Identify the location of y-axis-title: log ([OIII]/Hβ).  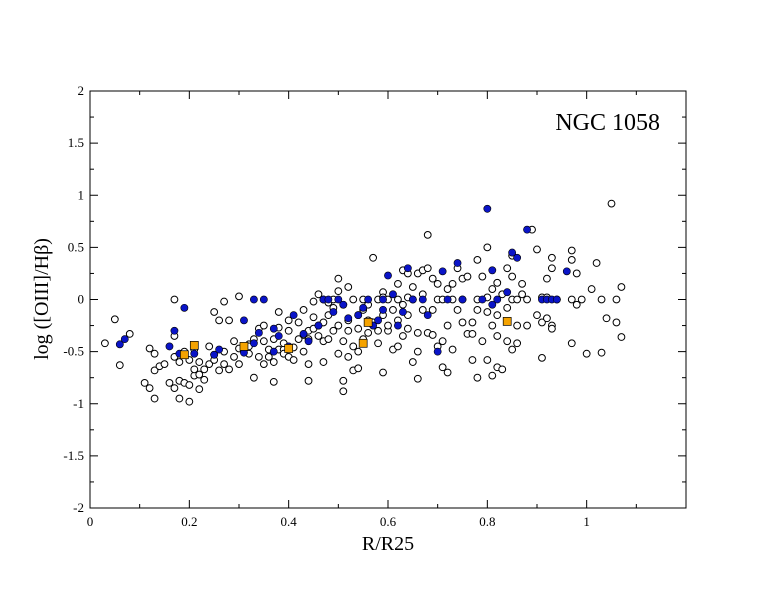
(42, 299).